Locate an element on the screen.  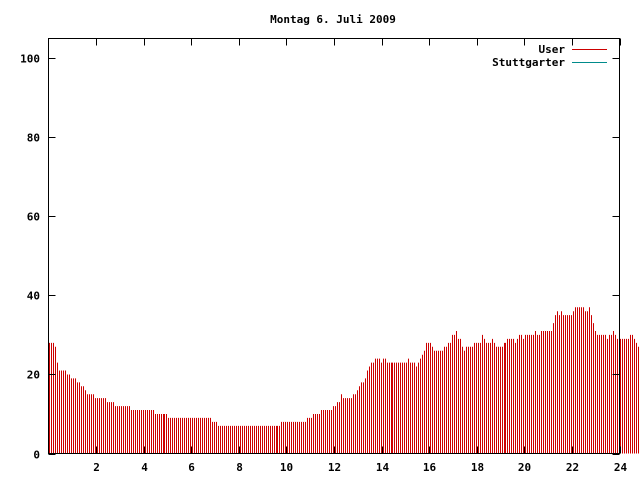
x-tick-label-18: 18 is located at coordinates (477, 467).